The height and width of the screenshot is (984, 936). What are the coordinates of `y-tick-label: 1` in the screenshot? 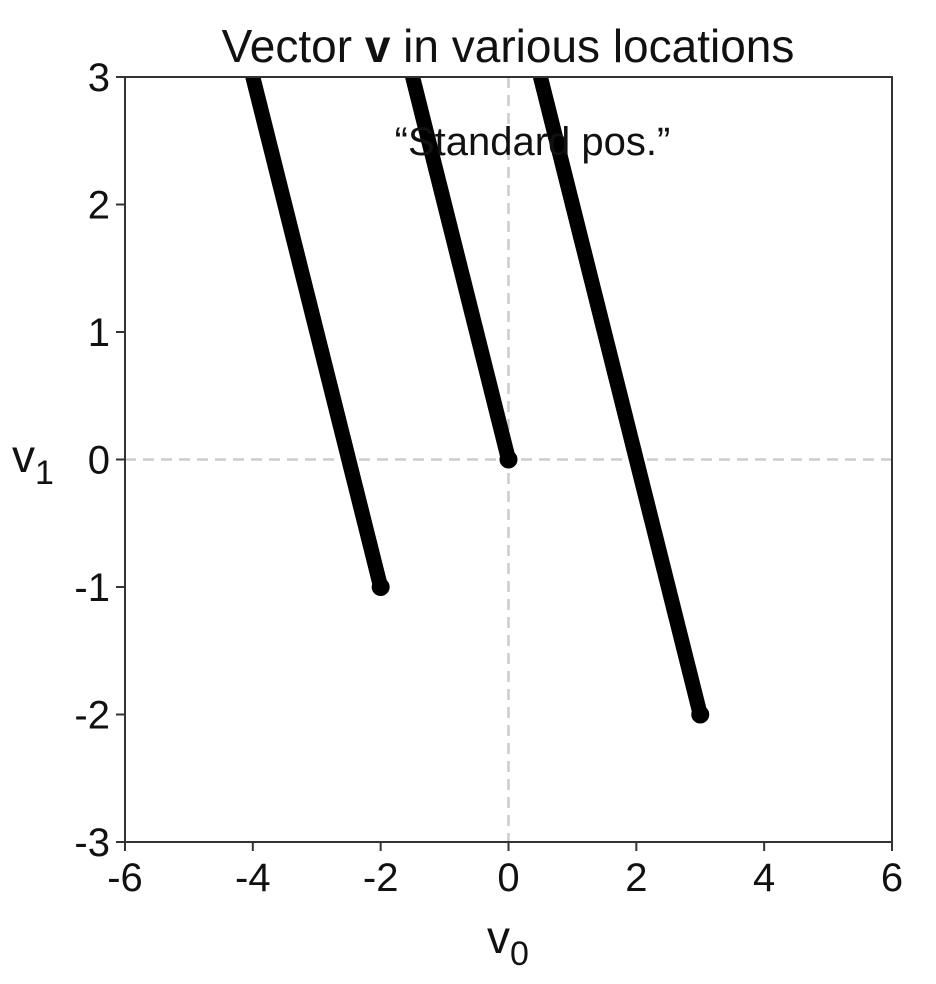 It's located at (99, 333).